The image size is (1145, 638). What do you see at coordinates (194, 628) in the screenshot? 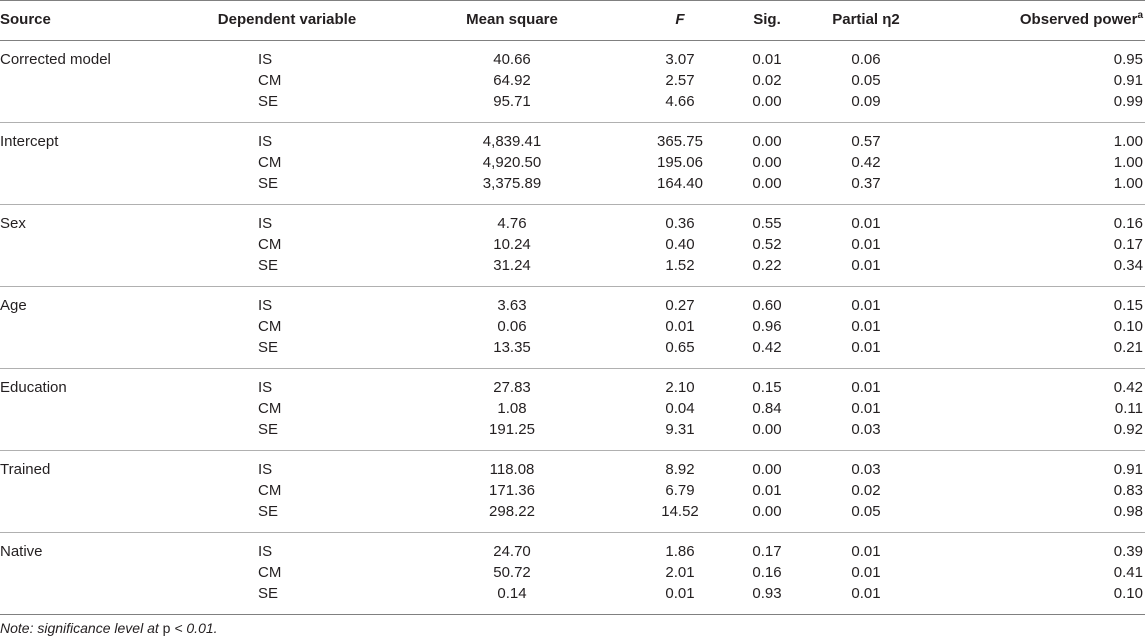
I see `note-suffix: < 0.01.` at bounding box center [194, 628].